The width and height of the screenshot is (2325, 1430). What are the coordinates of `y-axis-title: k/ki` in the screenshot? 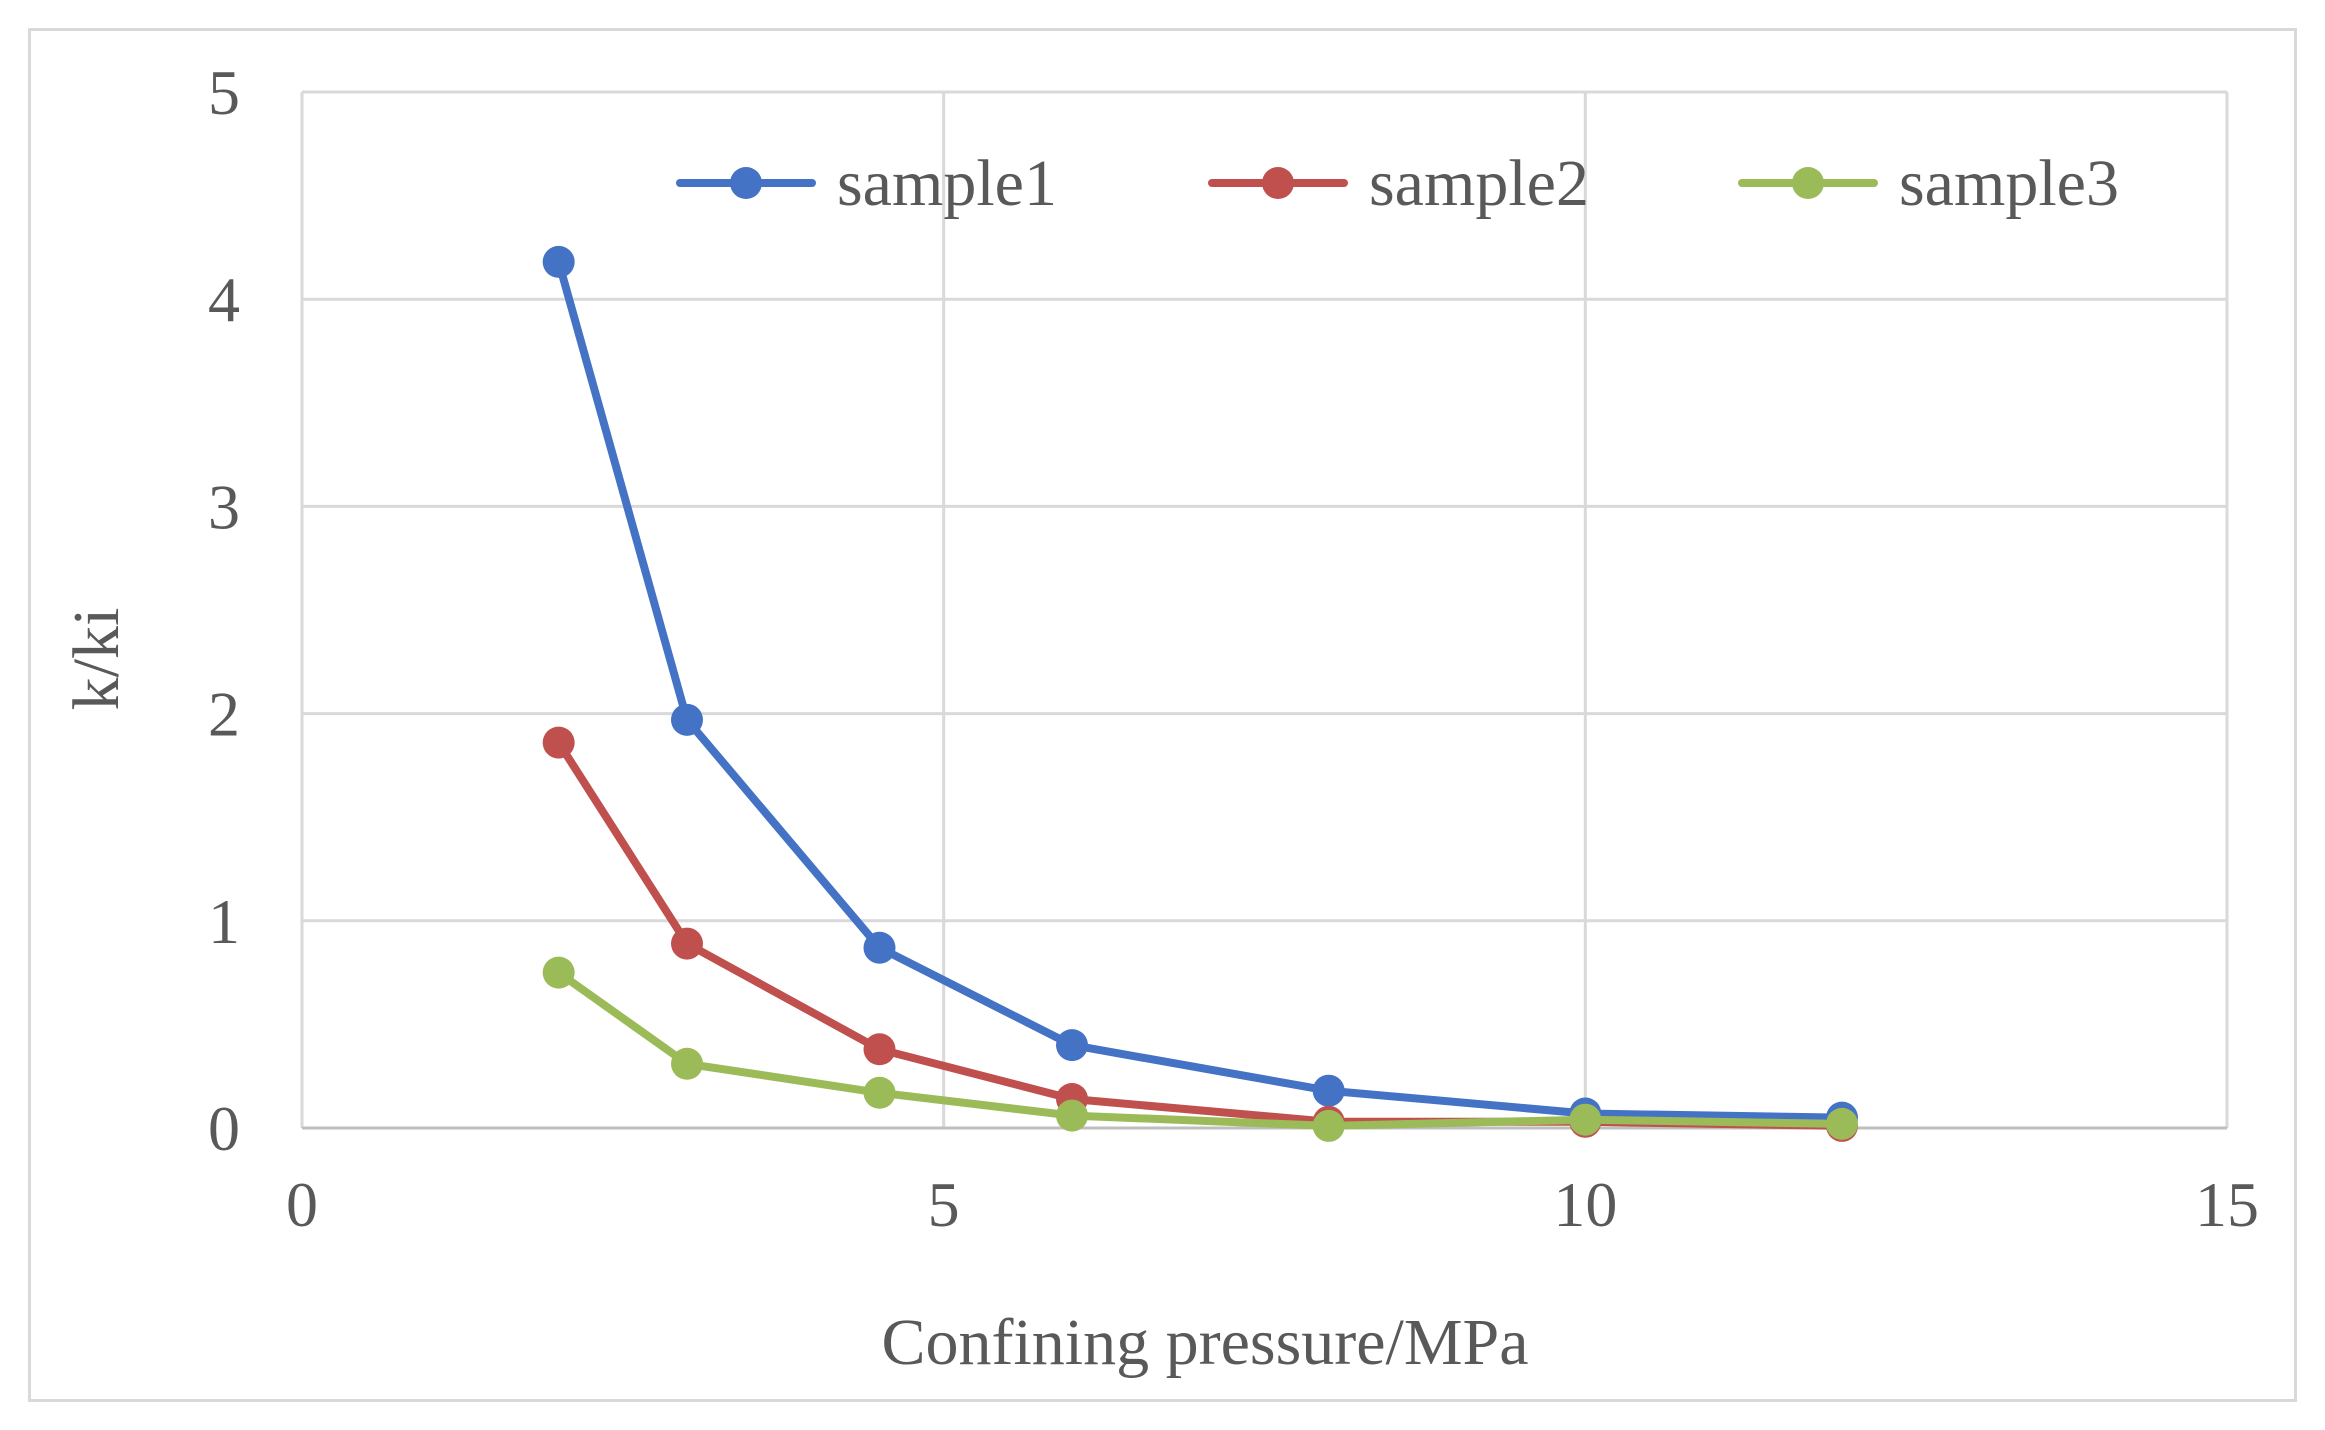 It's located at (96, 659).